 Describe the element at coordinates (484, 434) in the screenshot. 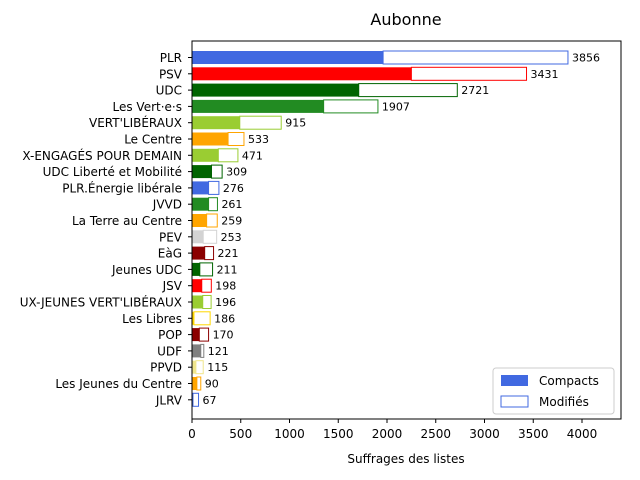

I see `x-tick-label: 3000` at that location.